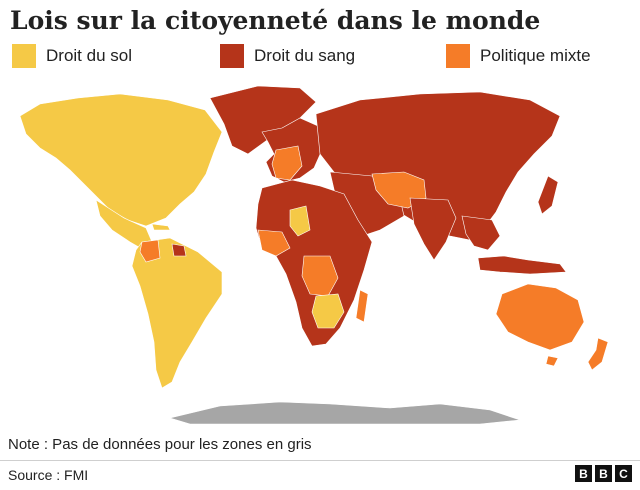 The image size is (640, 490). I want to click on legend-item-politique-mixte: Politique mixte, so click(518, 56).